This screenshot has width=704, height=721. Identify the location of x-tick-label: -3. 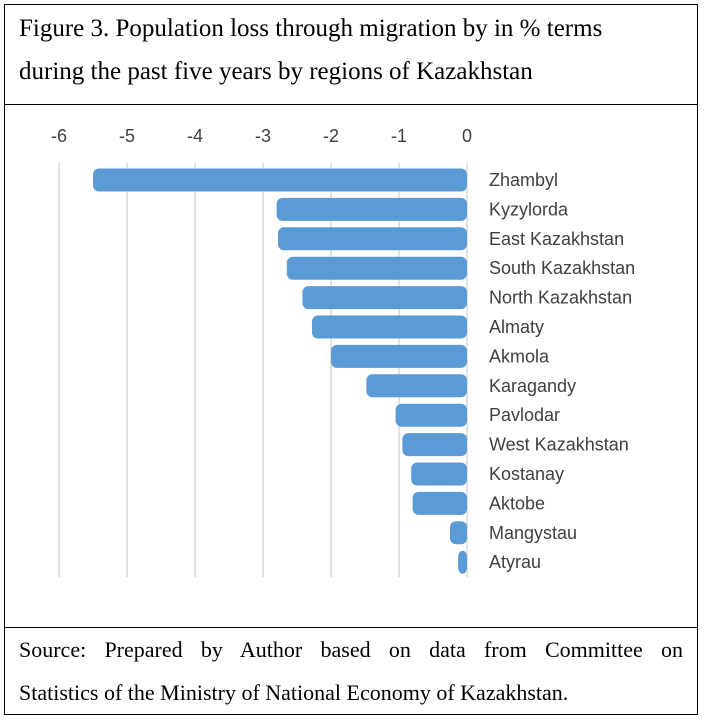
(263, 136).